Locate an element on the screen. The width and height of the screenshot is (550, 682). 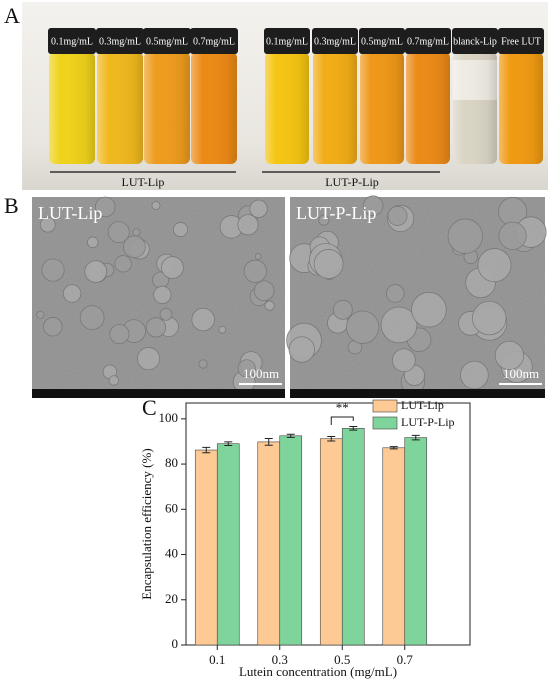
x-tick-label: 0.7 is located at coordinates (405, 659).